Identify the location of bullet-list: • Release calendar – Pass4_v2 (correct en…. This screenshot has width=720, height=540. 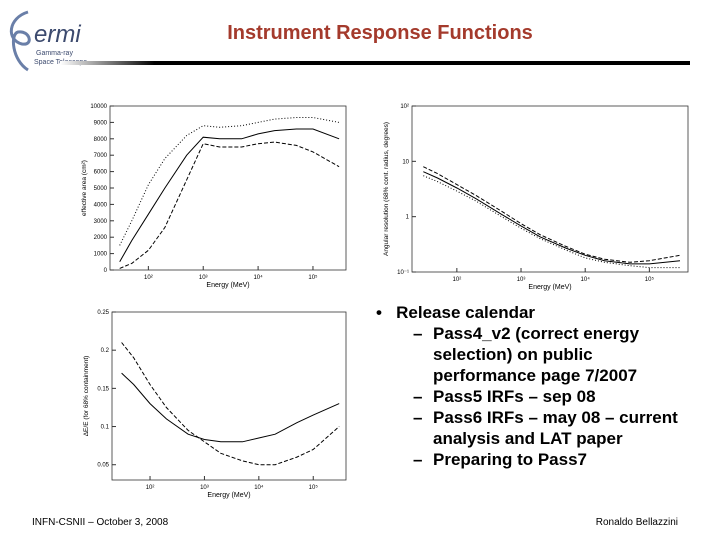
(536, 386).